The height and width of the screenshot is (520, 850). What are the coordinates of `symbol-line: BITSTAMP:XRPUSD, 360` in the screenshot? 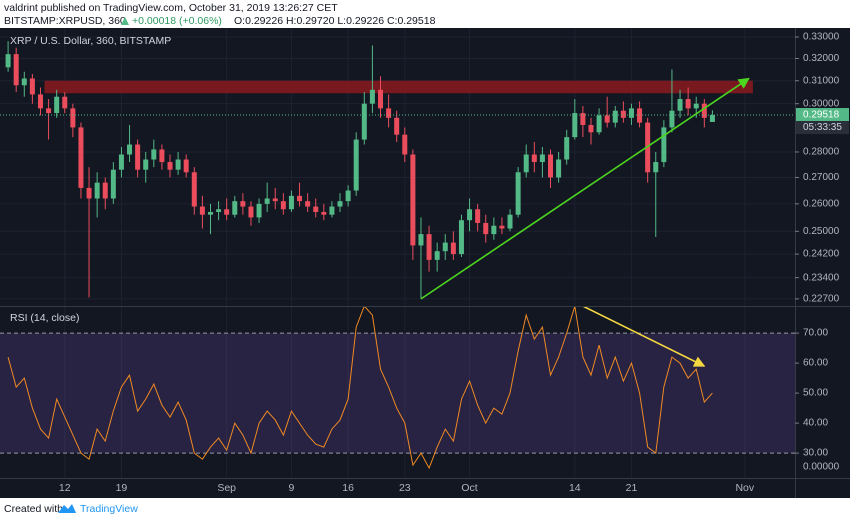 It's located at (65, 21).